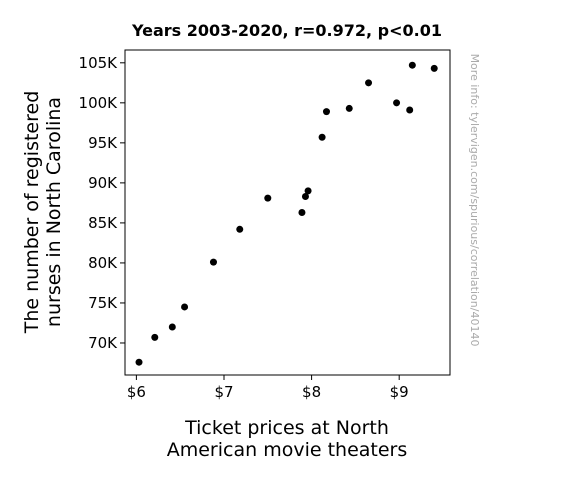 The width and height of the screenshot is (575, 500). I want to click on y-tick-label: 80K, so click(103, 263).